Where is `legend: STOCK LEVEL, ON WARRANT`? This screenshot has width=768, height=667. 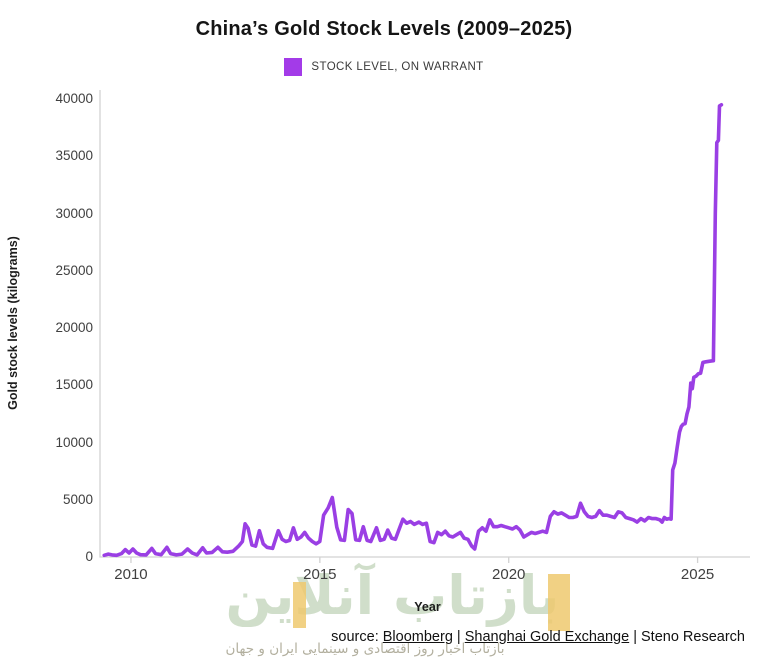
legend: STOCK LEVEL, ON WARRANT is located at coordinates (384, 67).